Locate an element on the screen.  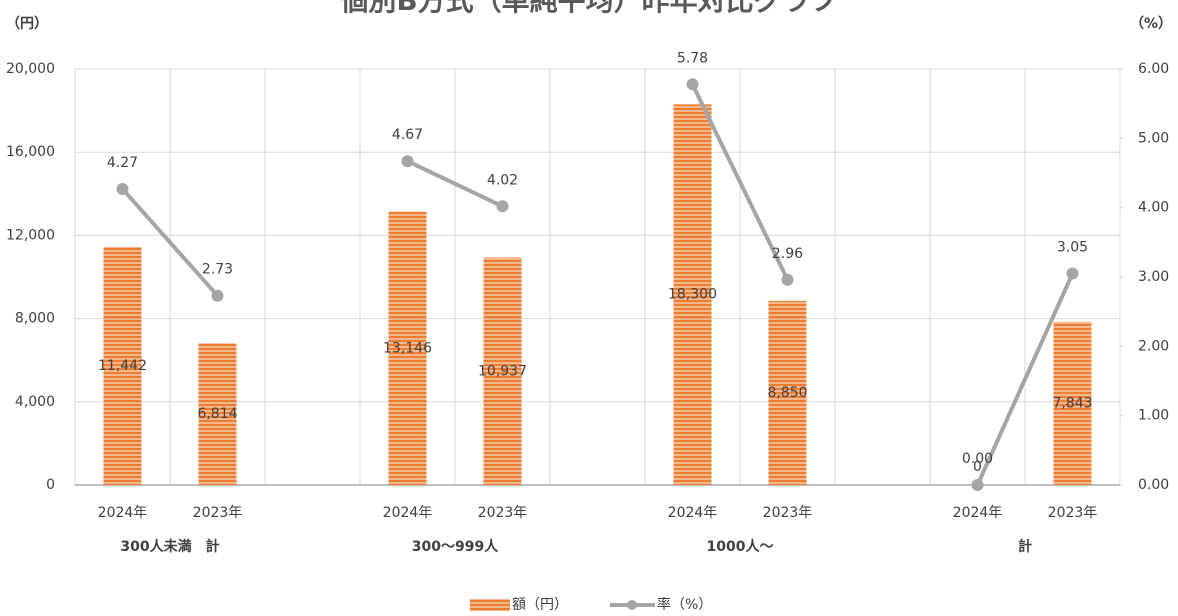
bar-value-label: 13,146 is located at coordinates (407, 348).